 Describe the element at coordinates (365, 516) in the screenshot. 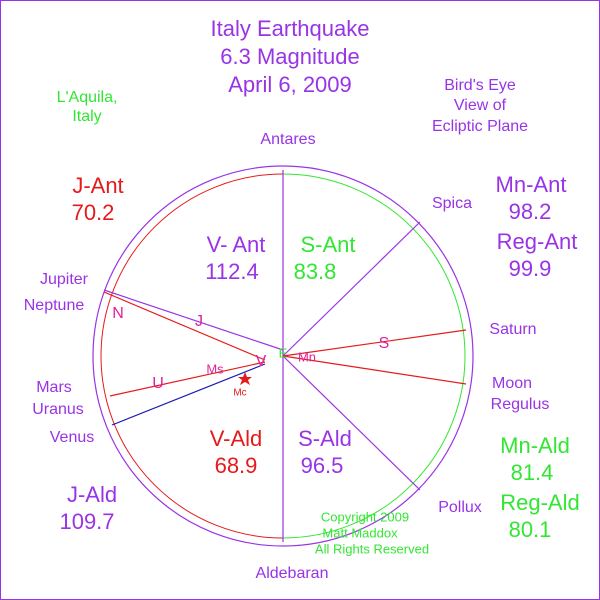

I see `copyright: Copyright 2009` at that location.